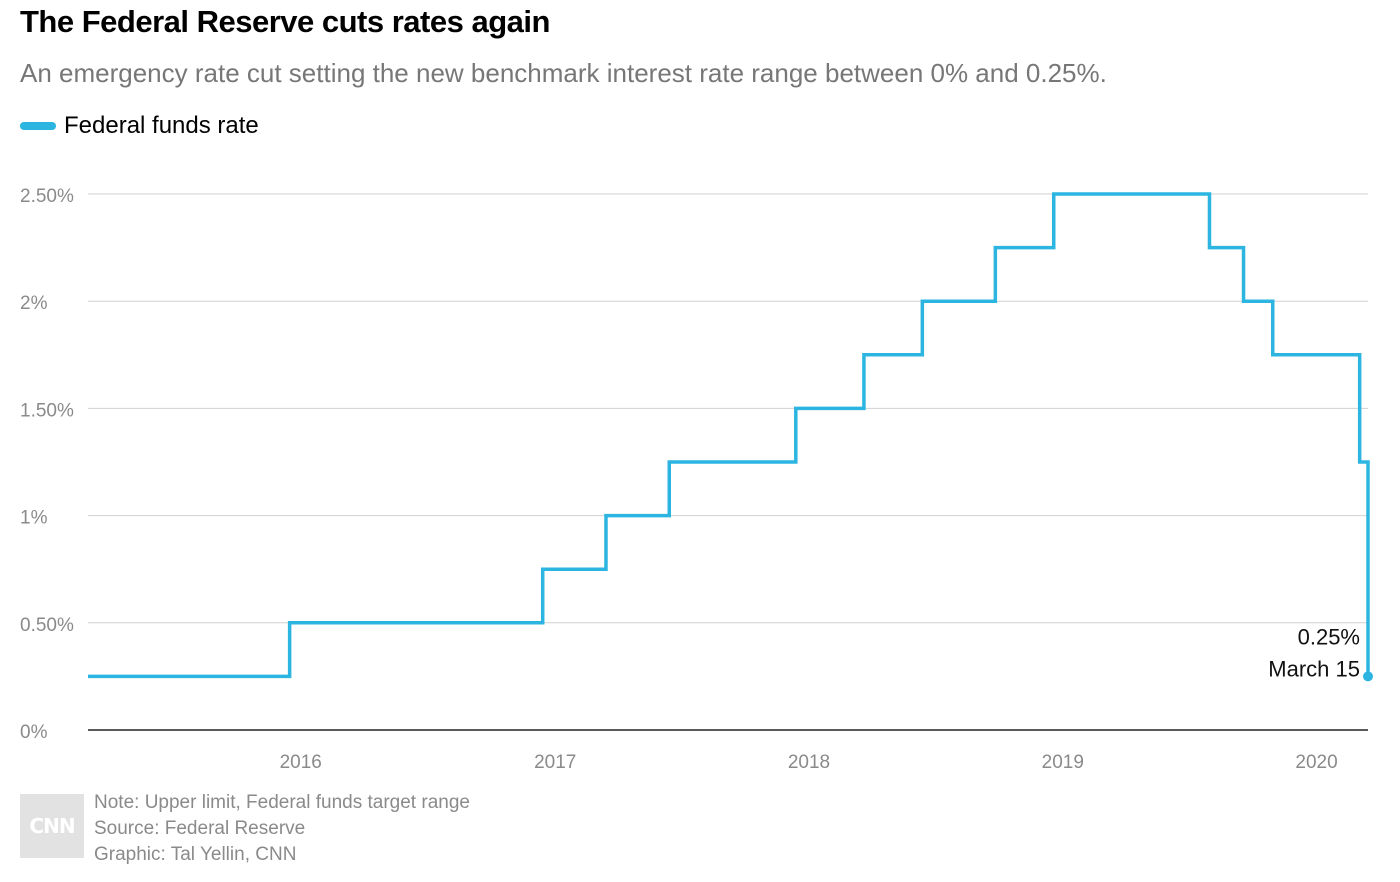  I want to click on legend: Federal funds rate, so click(139, 126).